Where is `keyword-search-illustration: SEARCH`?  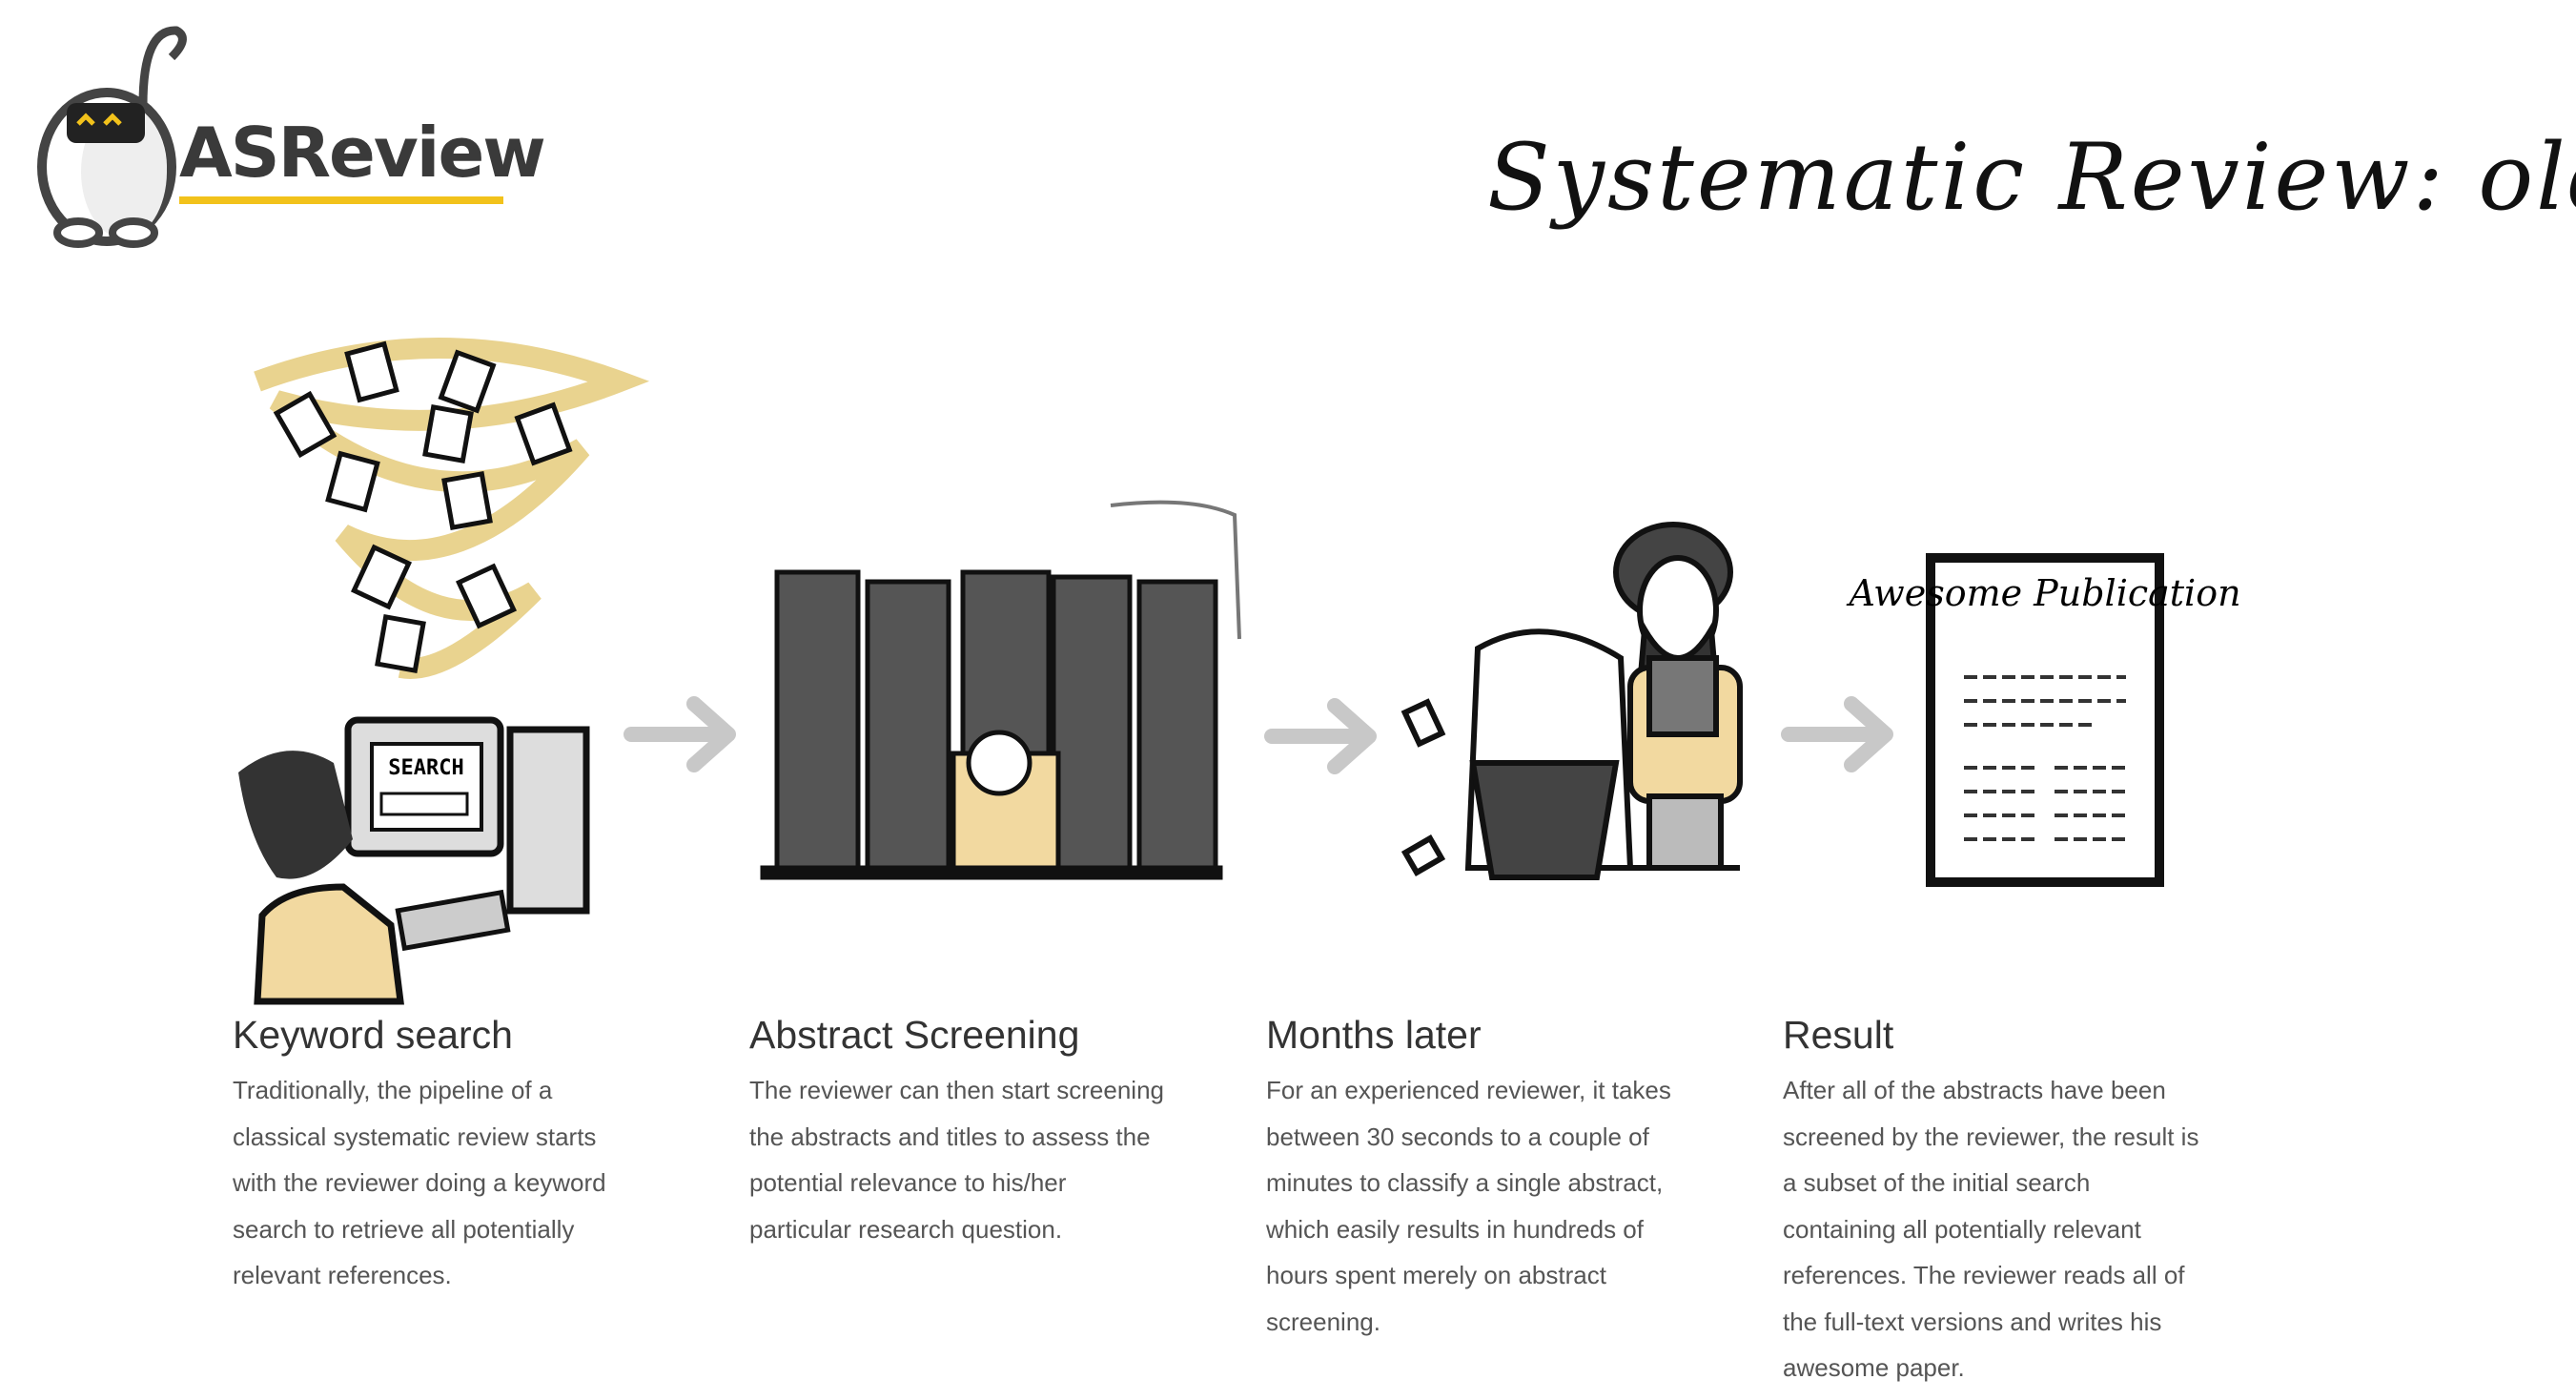 keyword-search-illustration: SEARCH is located at coordinates (444, 671).